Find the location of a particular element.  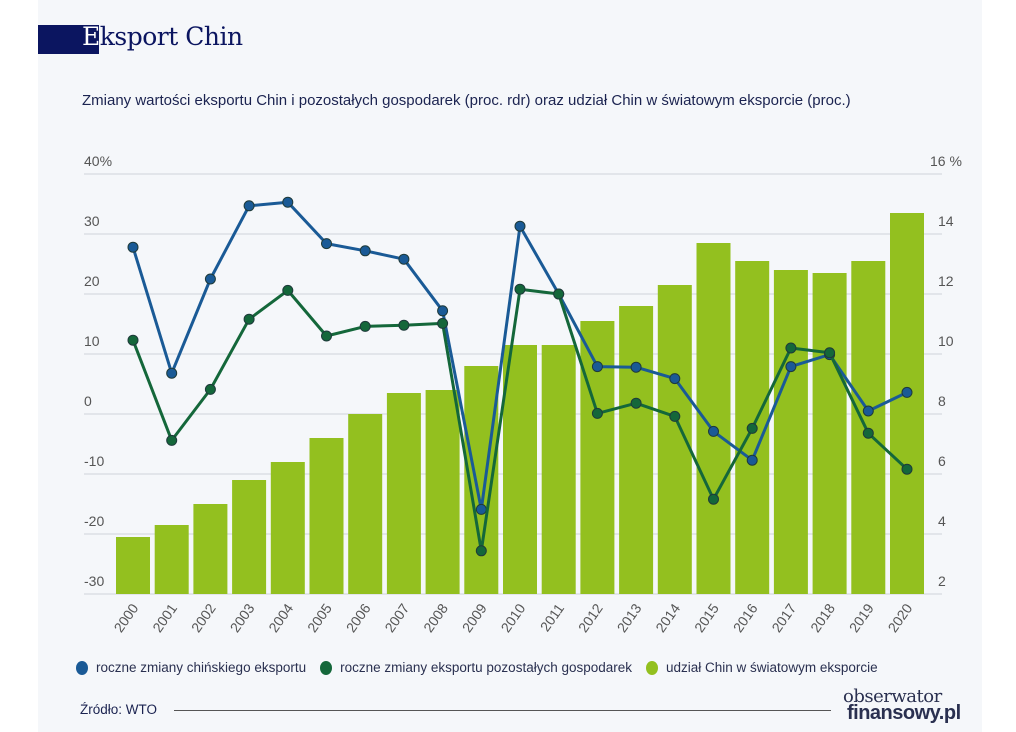

point-china-2020 is located at coordinates (907, 392).